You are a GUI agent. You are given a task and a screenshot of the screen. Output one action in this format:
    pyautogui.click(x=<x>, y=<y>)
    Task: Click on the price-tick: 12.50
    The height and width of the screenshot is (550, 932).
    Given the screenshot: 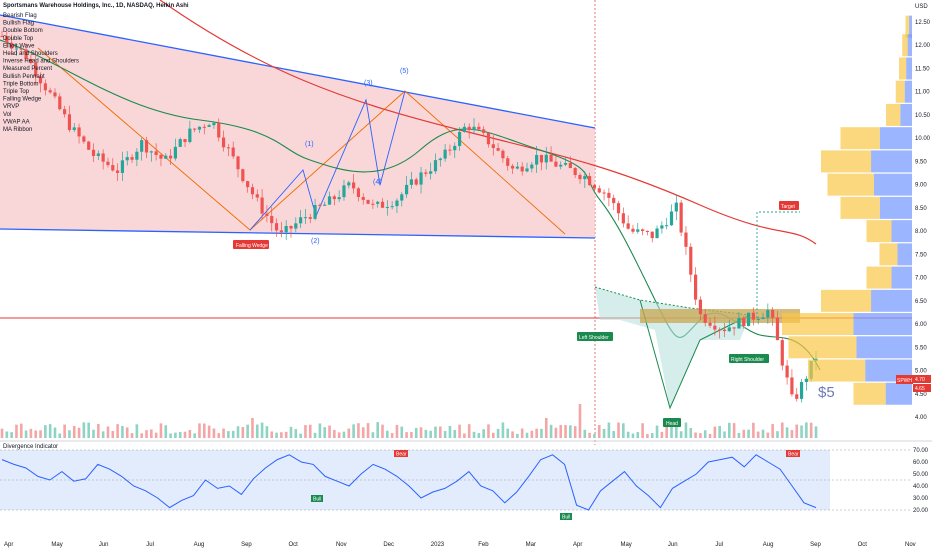 What is the action you would take?
    pyautogui.click(x=923, y=23)
    